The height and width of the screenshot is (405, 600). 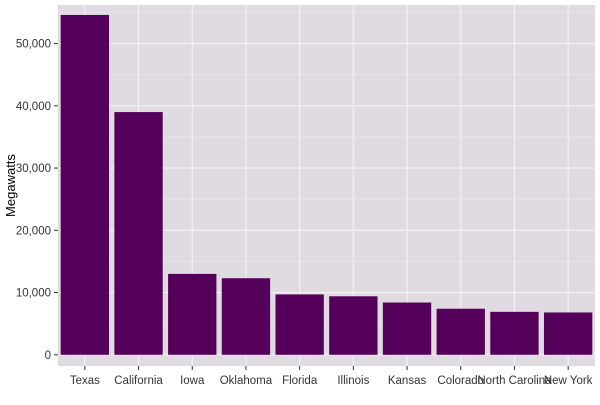 I want to click on y-tick-label: 10,000, so click(x=33, y=294).